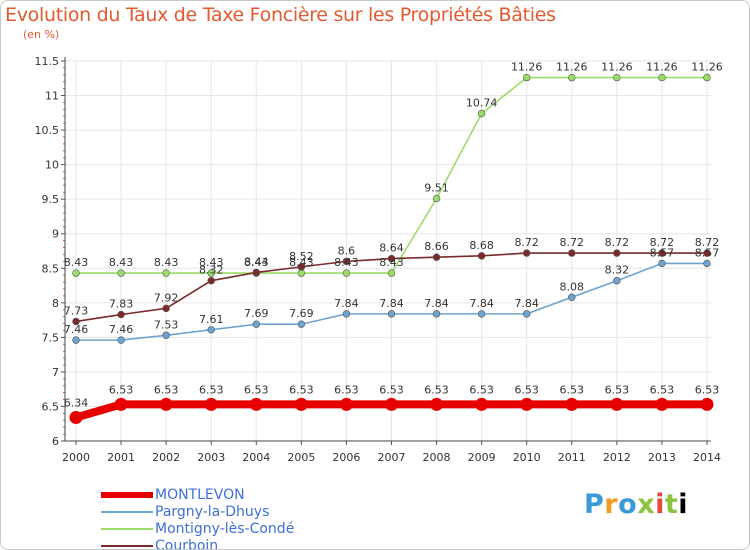  Describe the element at coordinates (47, 130) in the screenshot. I see `y-tick-label: 10.5` at that location.